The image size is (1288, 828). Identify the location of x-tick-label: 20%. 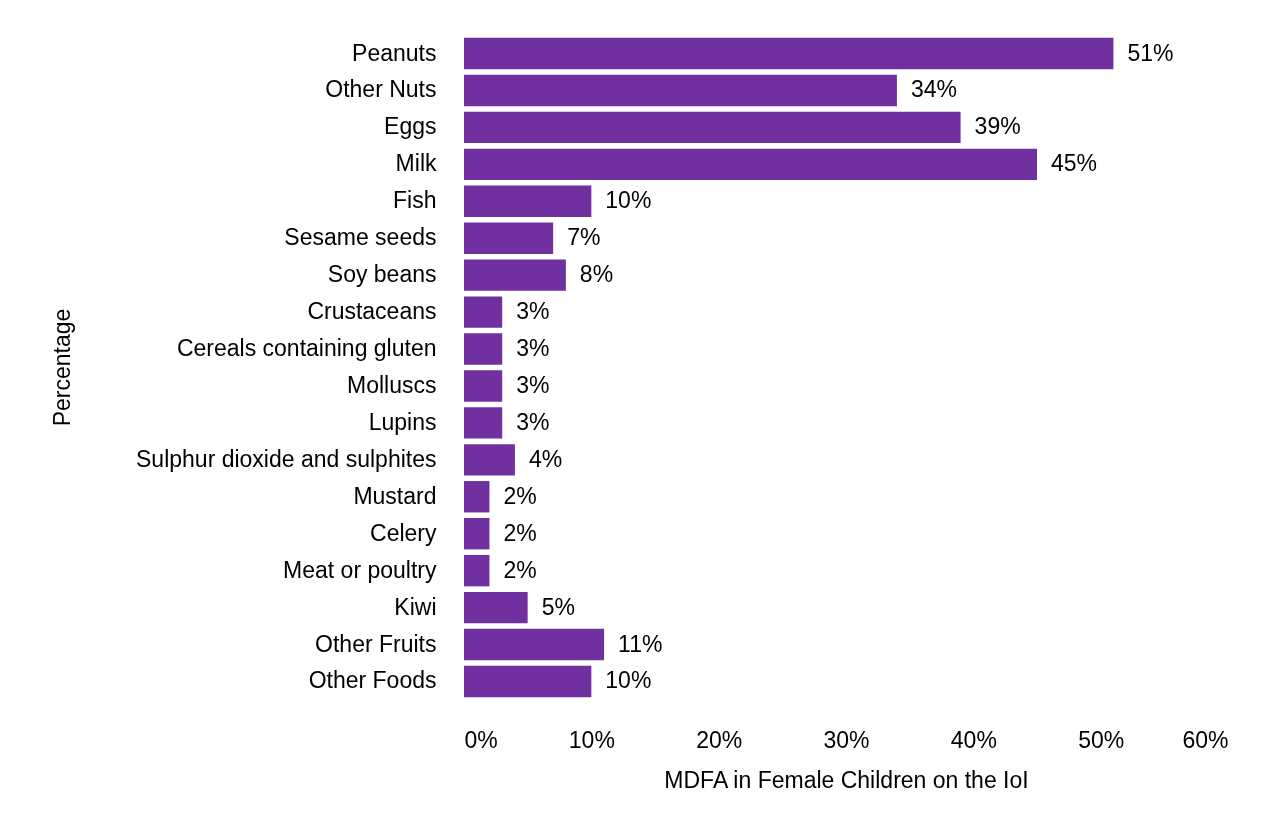
(719, 739).